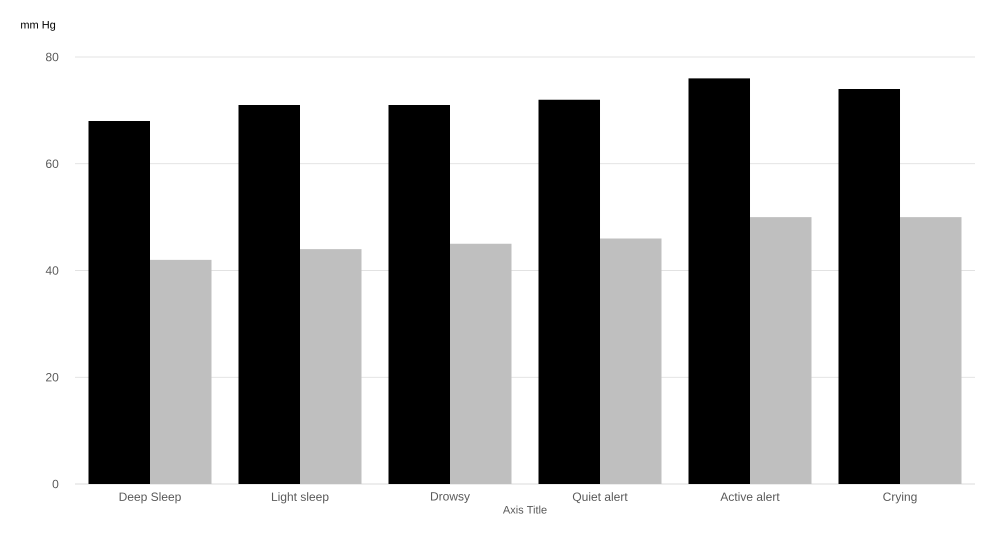 Image resolution: width=989 pixels, height=545 pixels. Describe the element at coordinates (52, 377) in the screenshot. I see `y-tick-label: 20` at that location.